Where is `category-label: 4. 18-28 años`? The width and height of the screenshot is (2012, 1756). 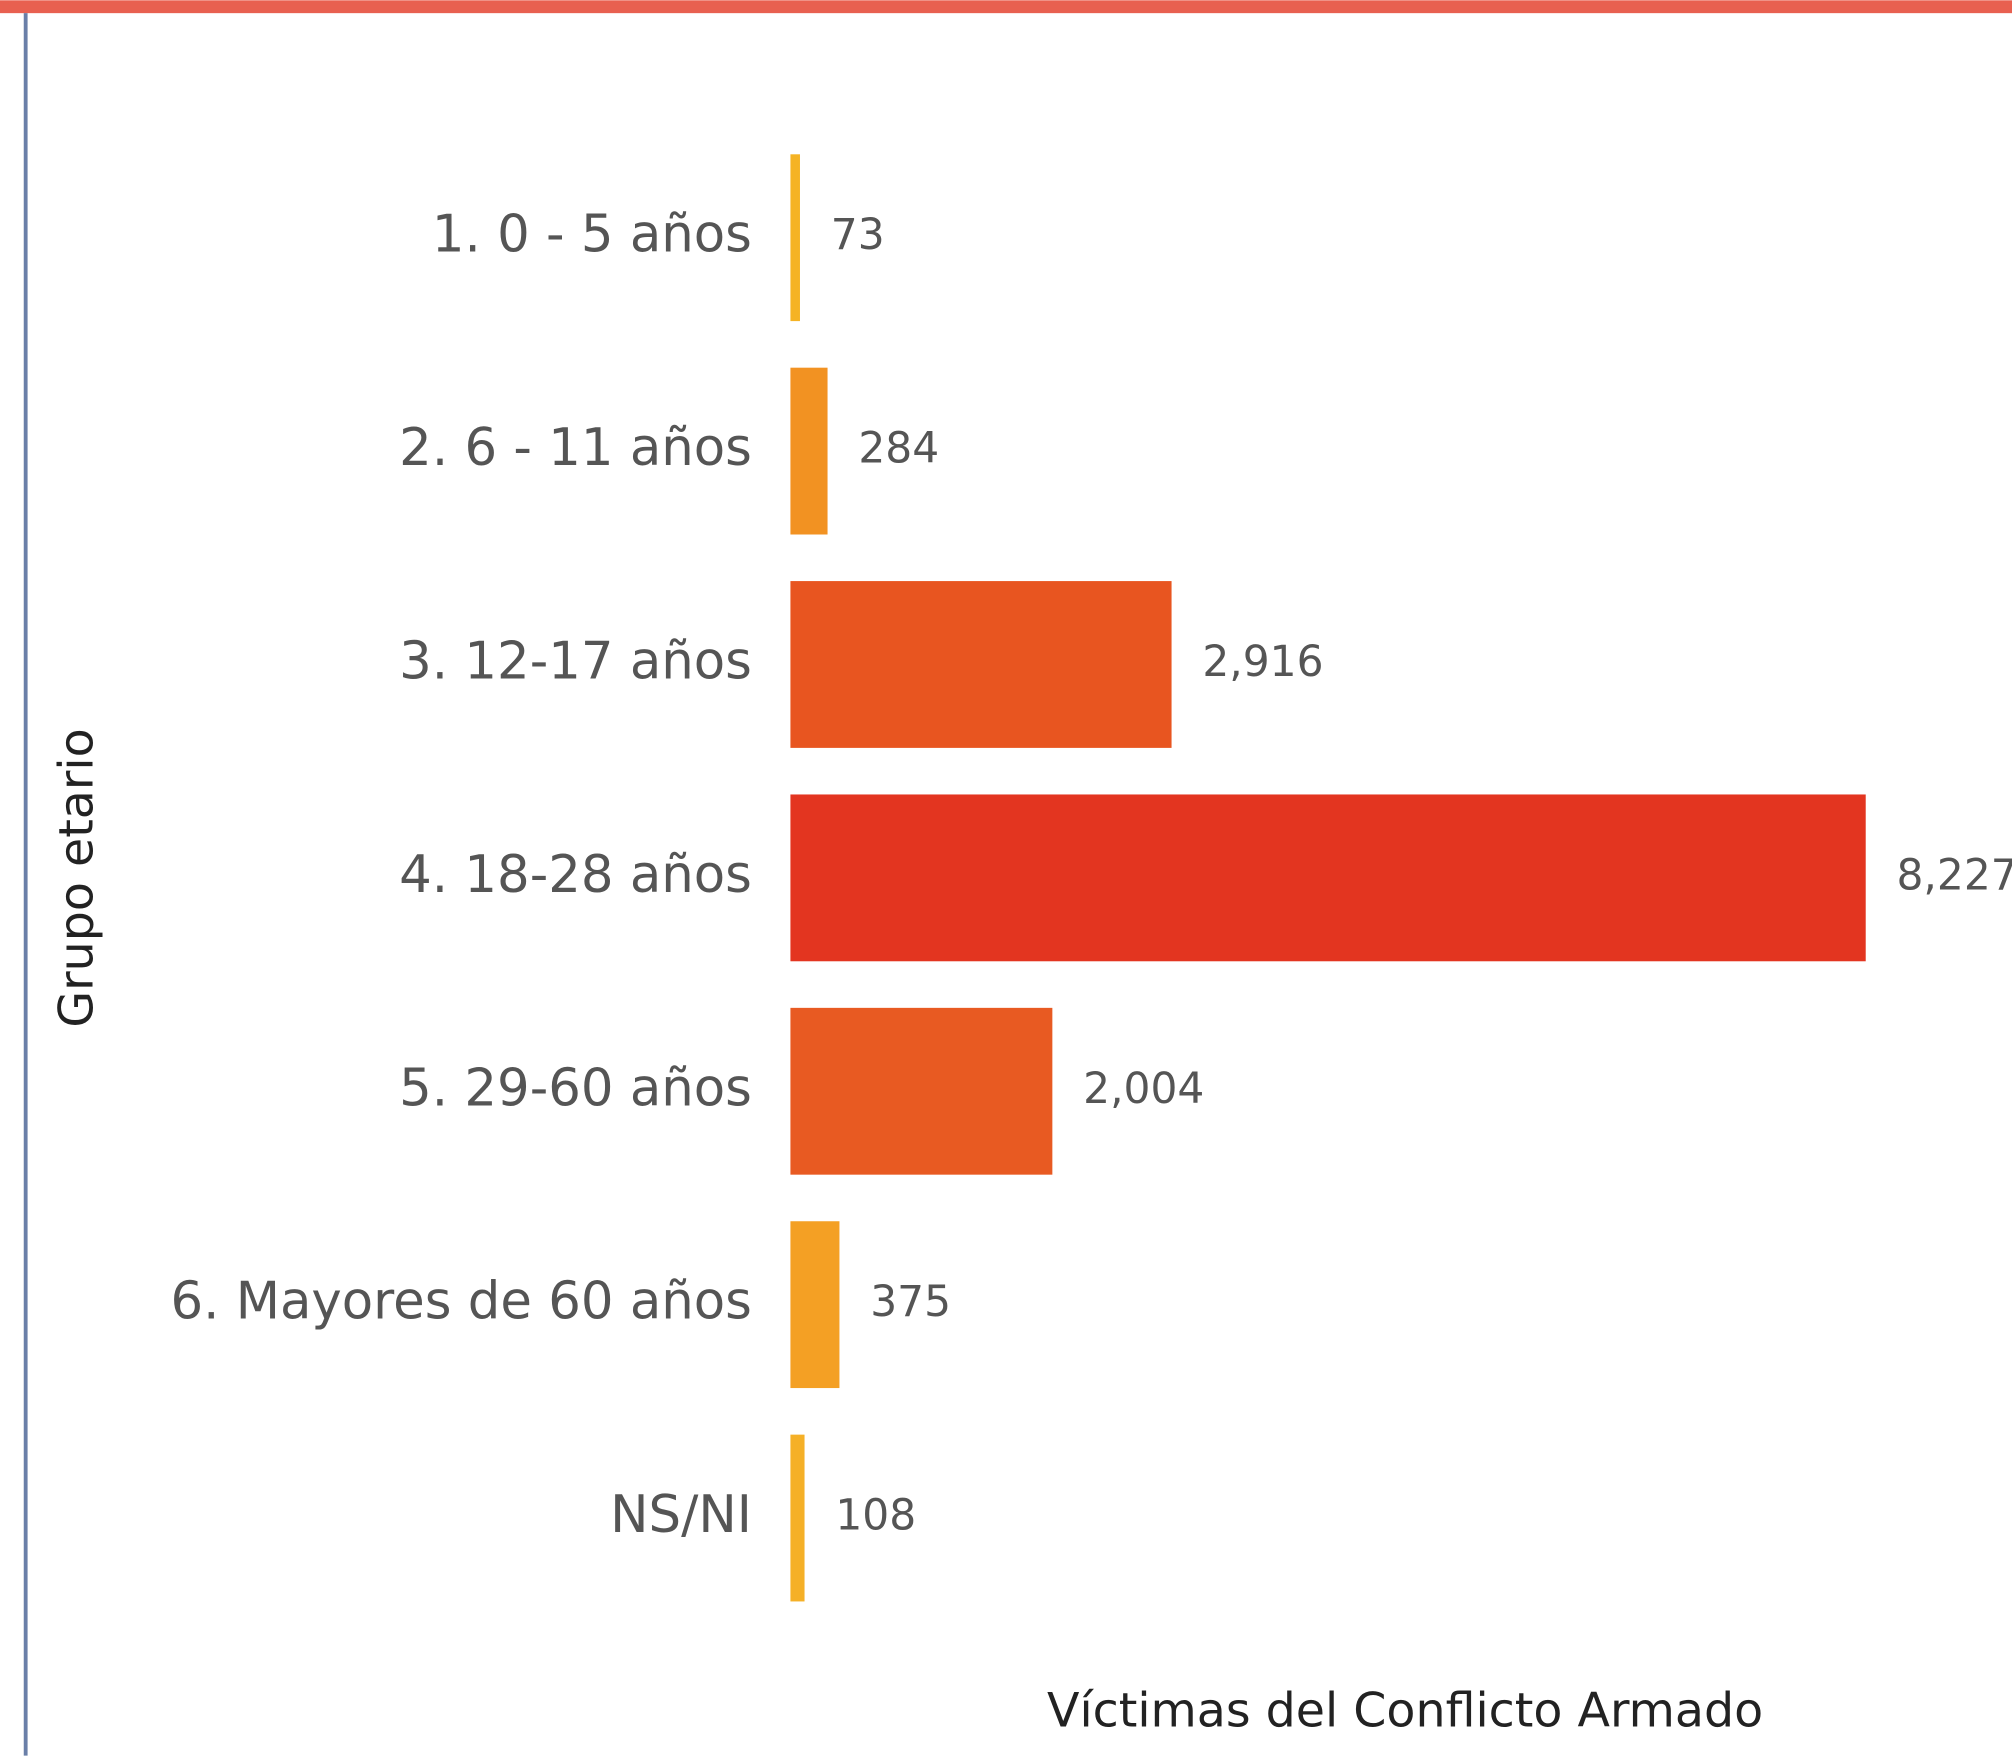 category-label: 4. 18-28 años is located at coordinates (575, 875).